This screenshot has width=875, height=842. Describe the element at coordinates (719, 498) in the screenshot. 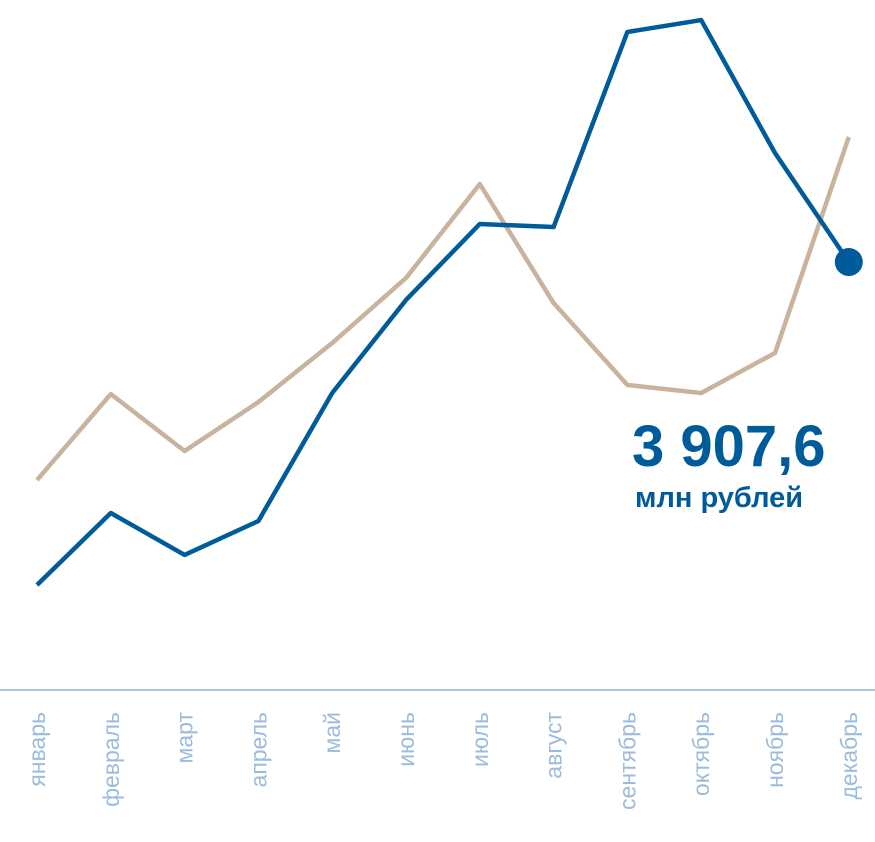

I see `unit-label: млн рублей` at that location.